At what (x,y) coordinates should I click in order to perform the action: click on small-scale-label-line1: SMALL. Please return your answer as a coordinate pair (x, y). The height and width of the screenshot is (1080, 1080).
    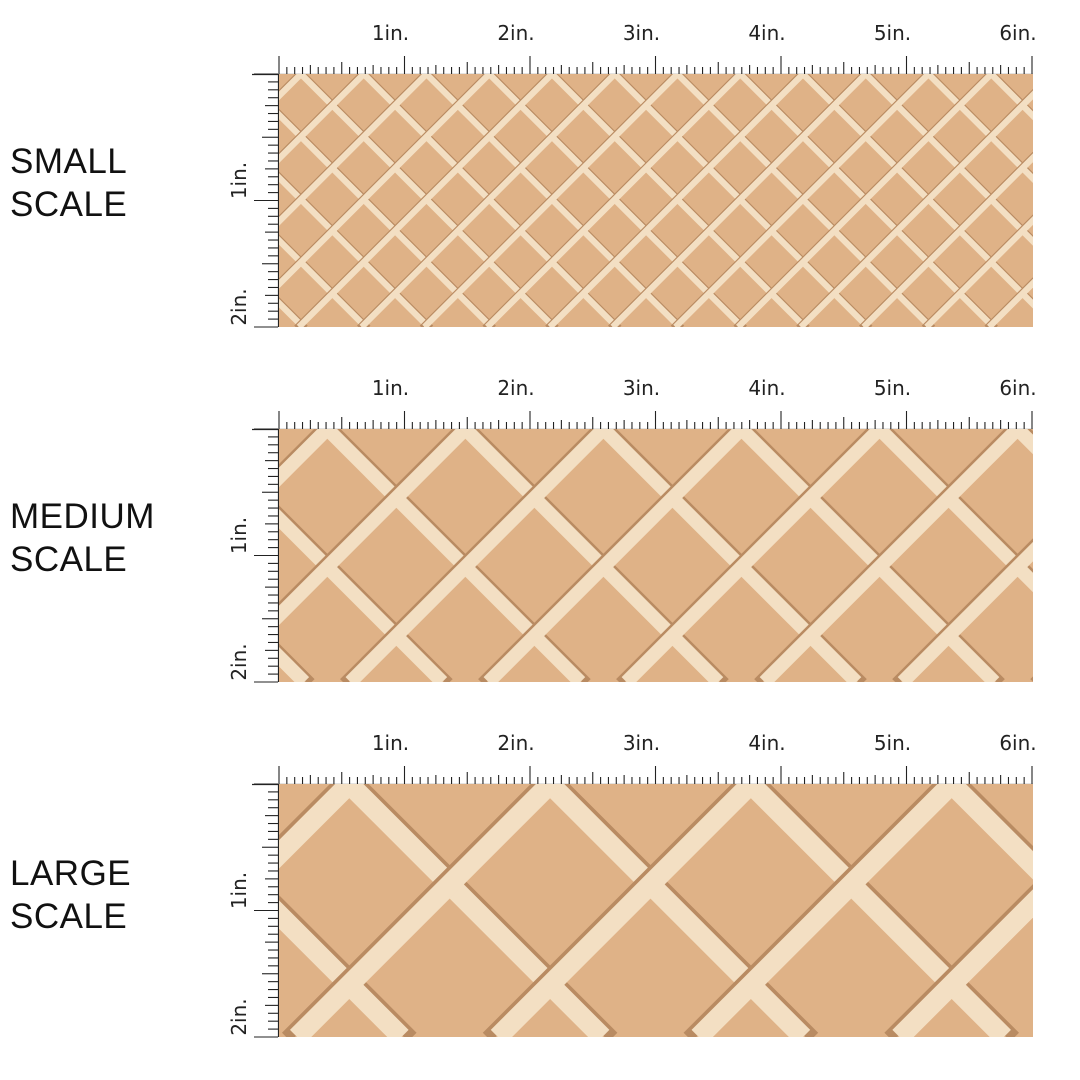
    Looking at the image, I should click on (69, 161).